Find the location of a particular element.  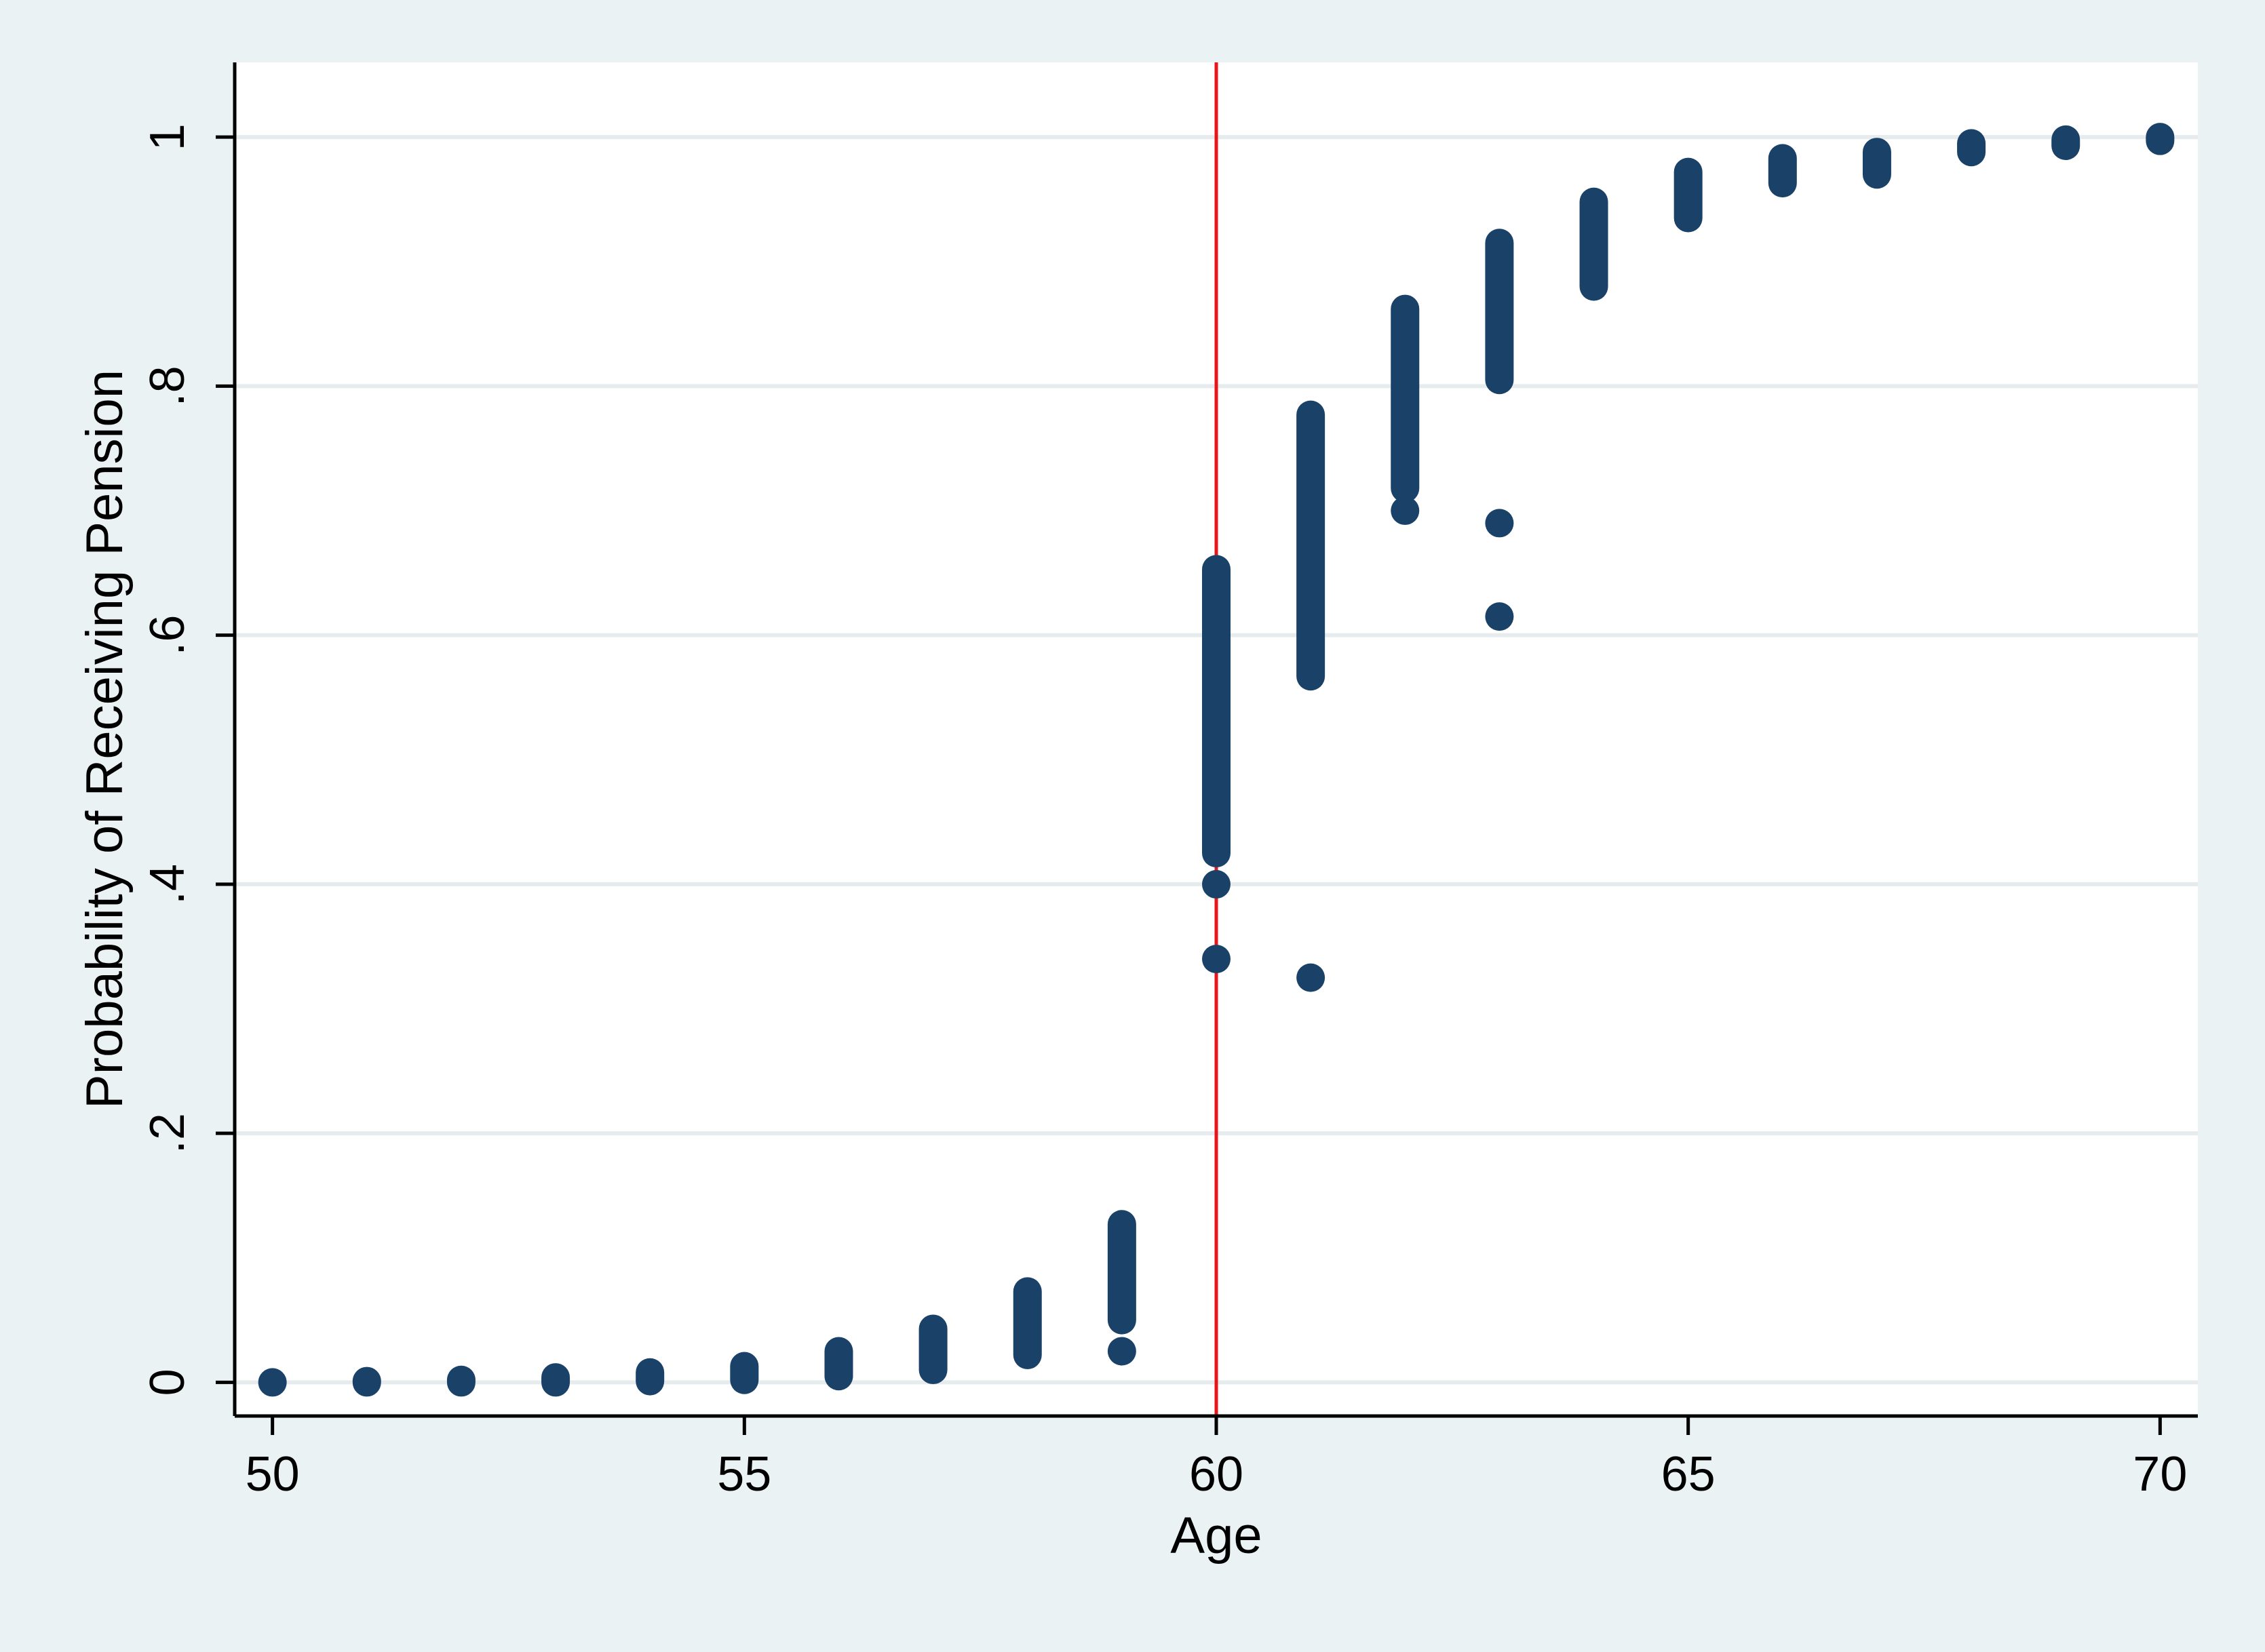

y-tick-label: .4 is located at coordinates (167, 884).